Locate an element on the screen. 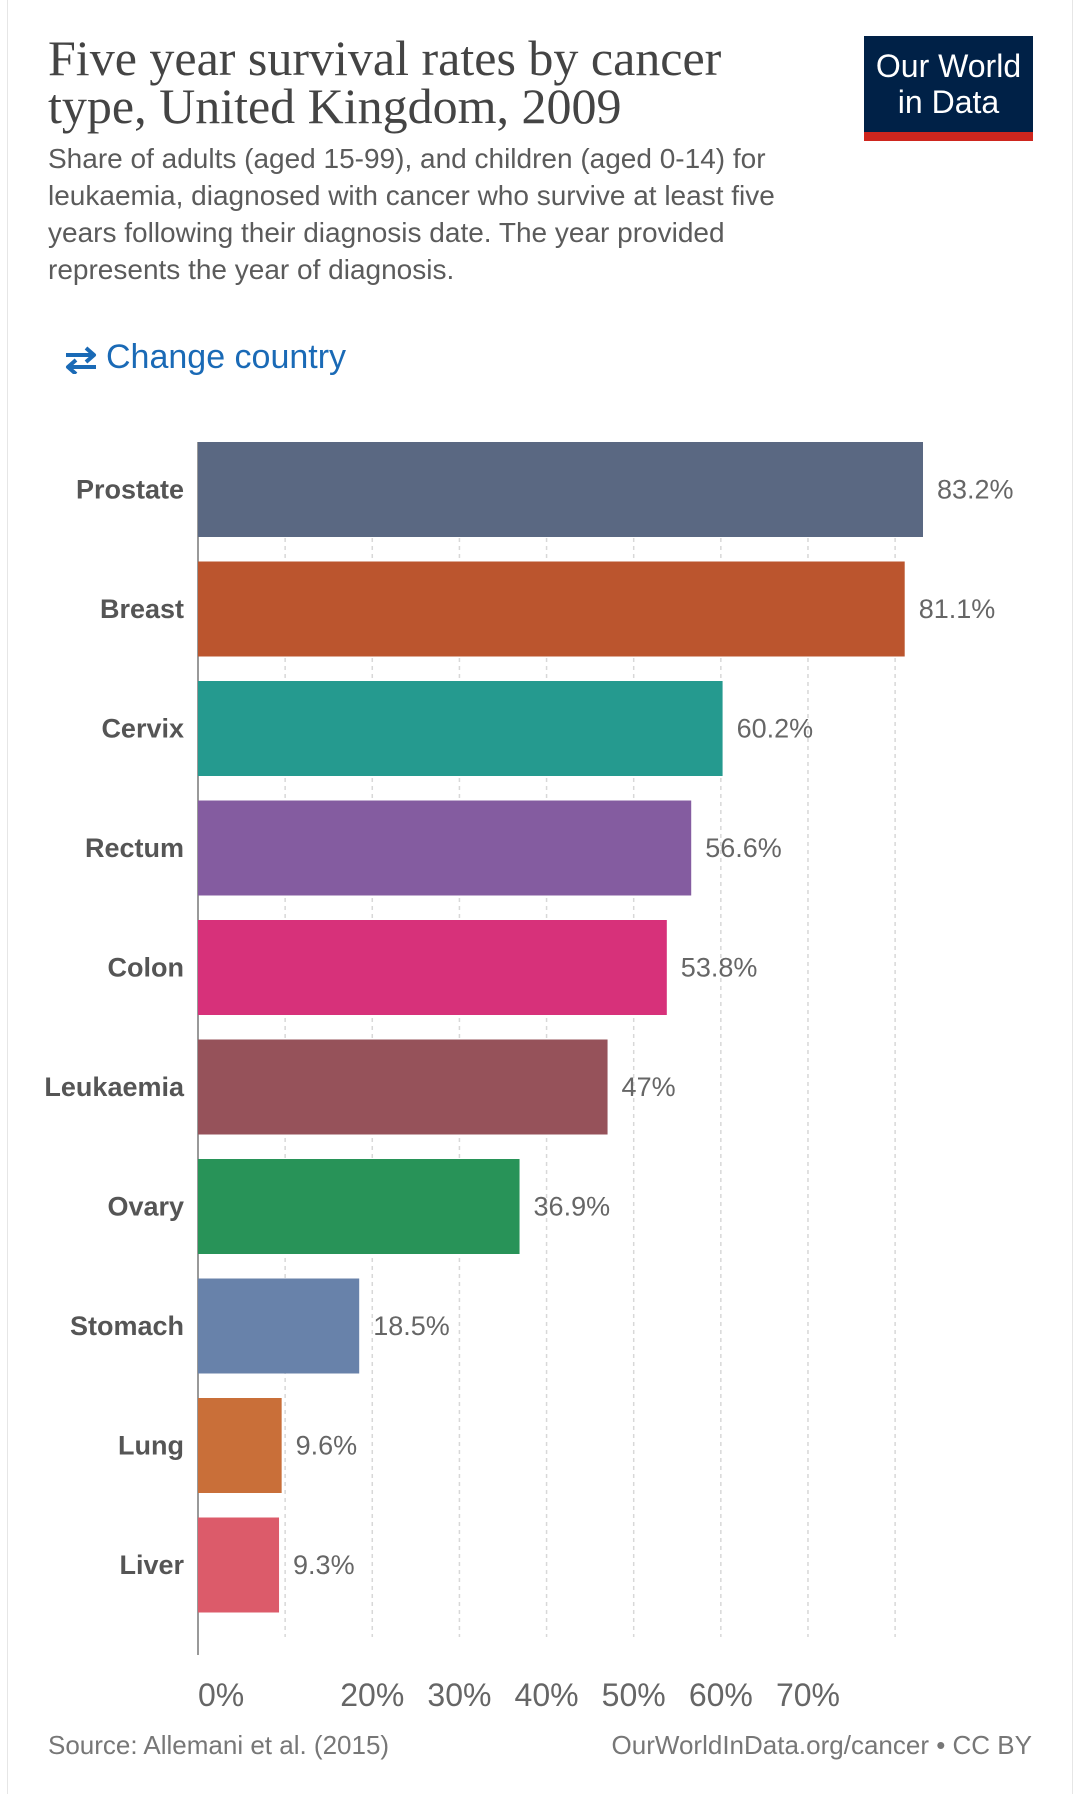 Image resolution: width=1080 pixels, height=1794 pixels. category-label-stomach: Stomach is located at coordinates (127, 1326).